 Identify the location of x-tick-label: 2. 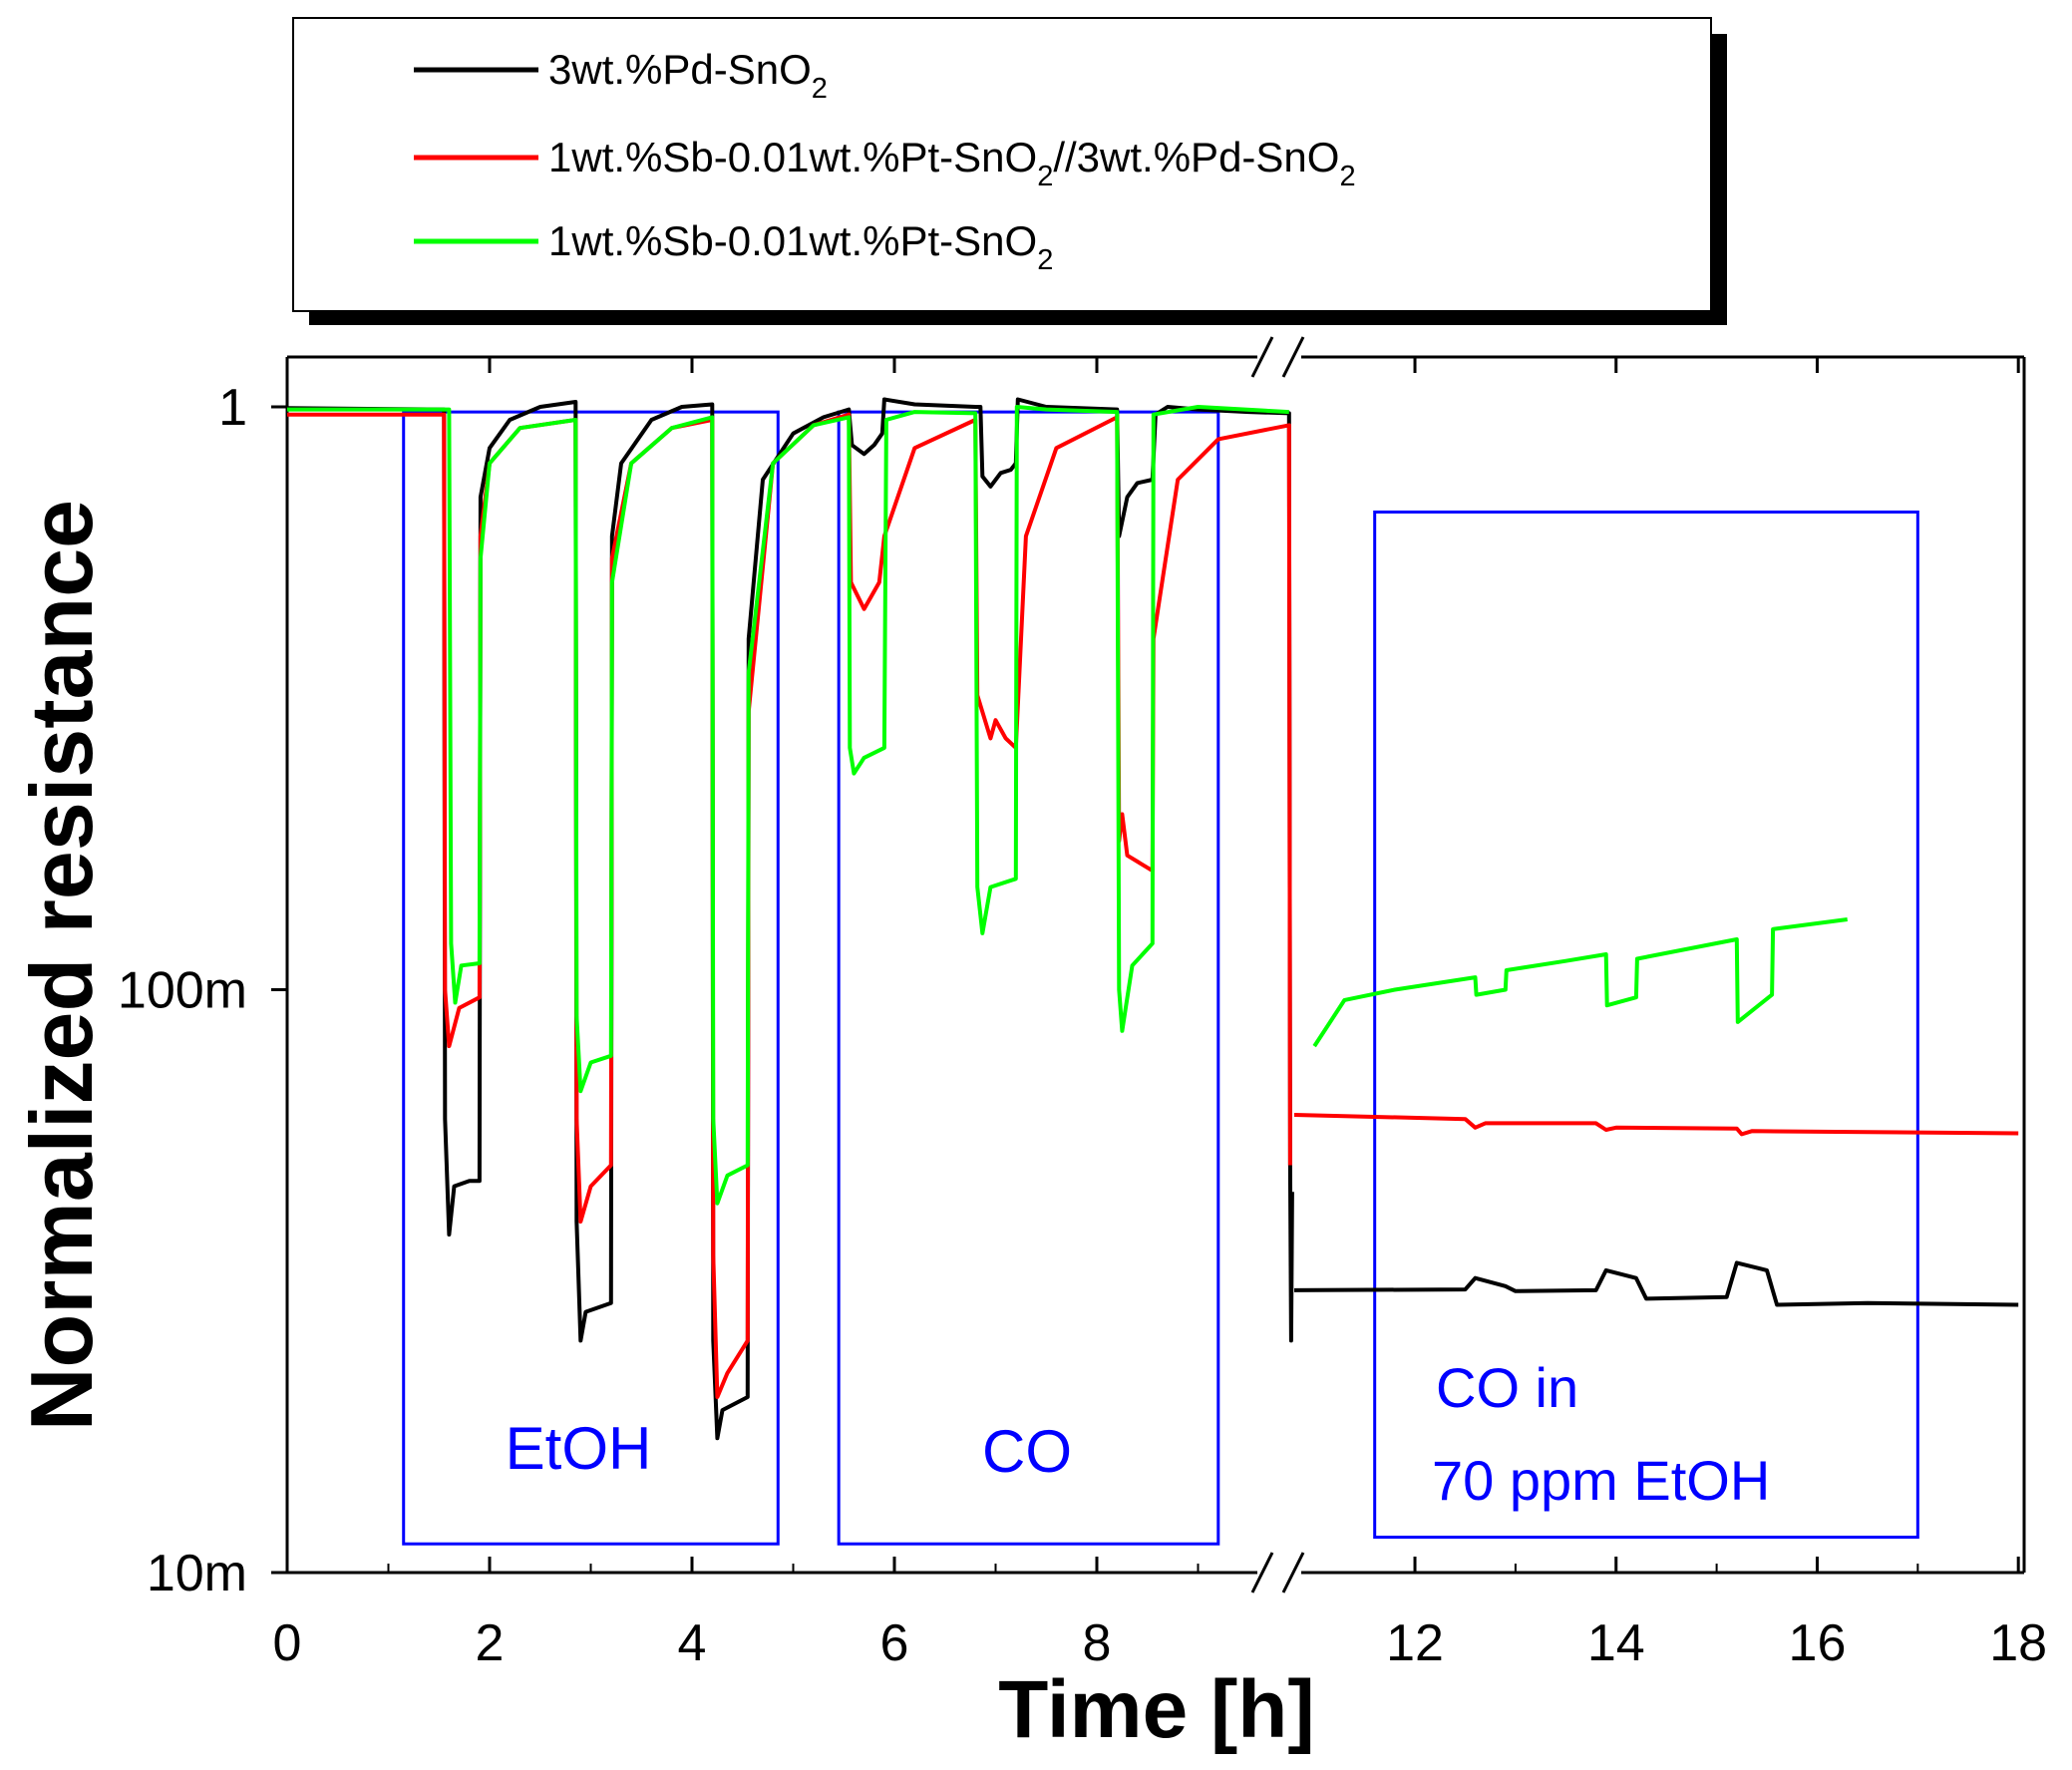
(490, 1643).